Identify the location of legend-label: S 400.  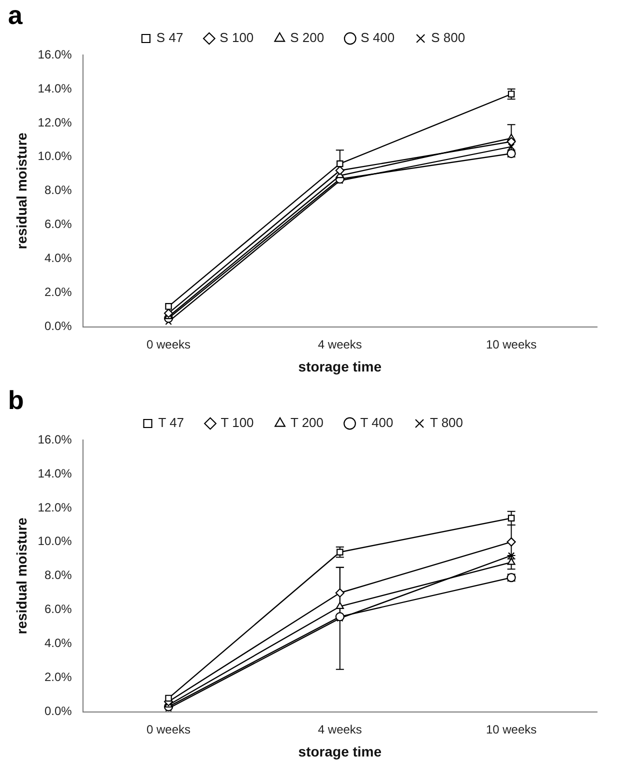
(377, 38).